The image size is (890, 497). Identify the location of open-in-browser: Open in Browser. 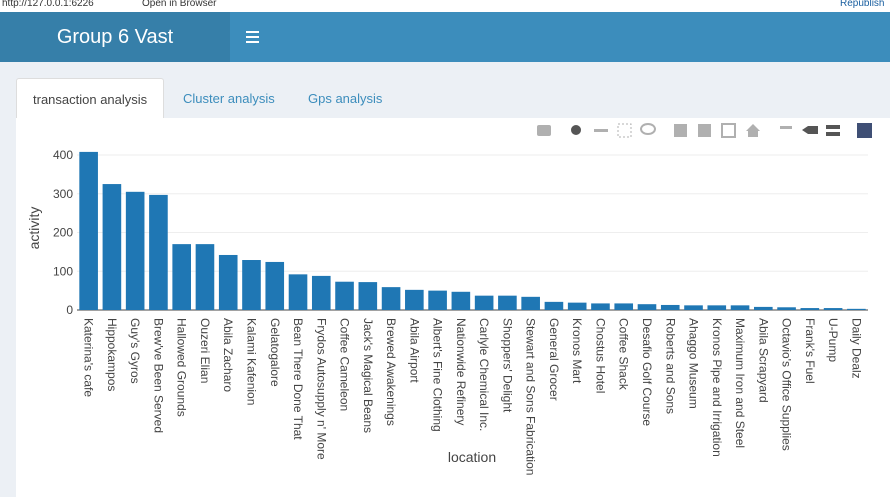
(179, 4).